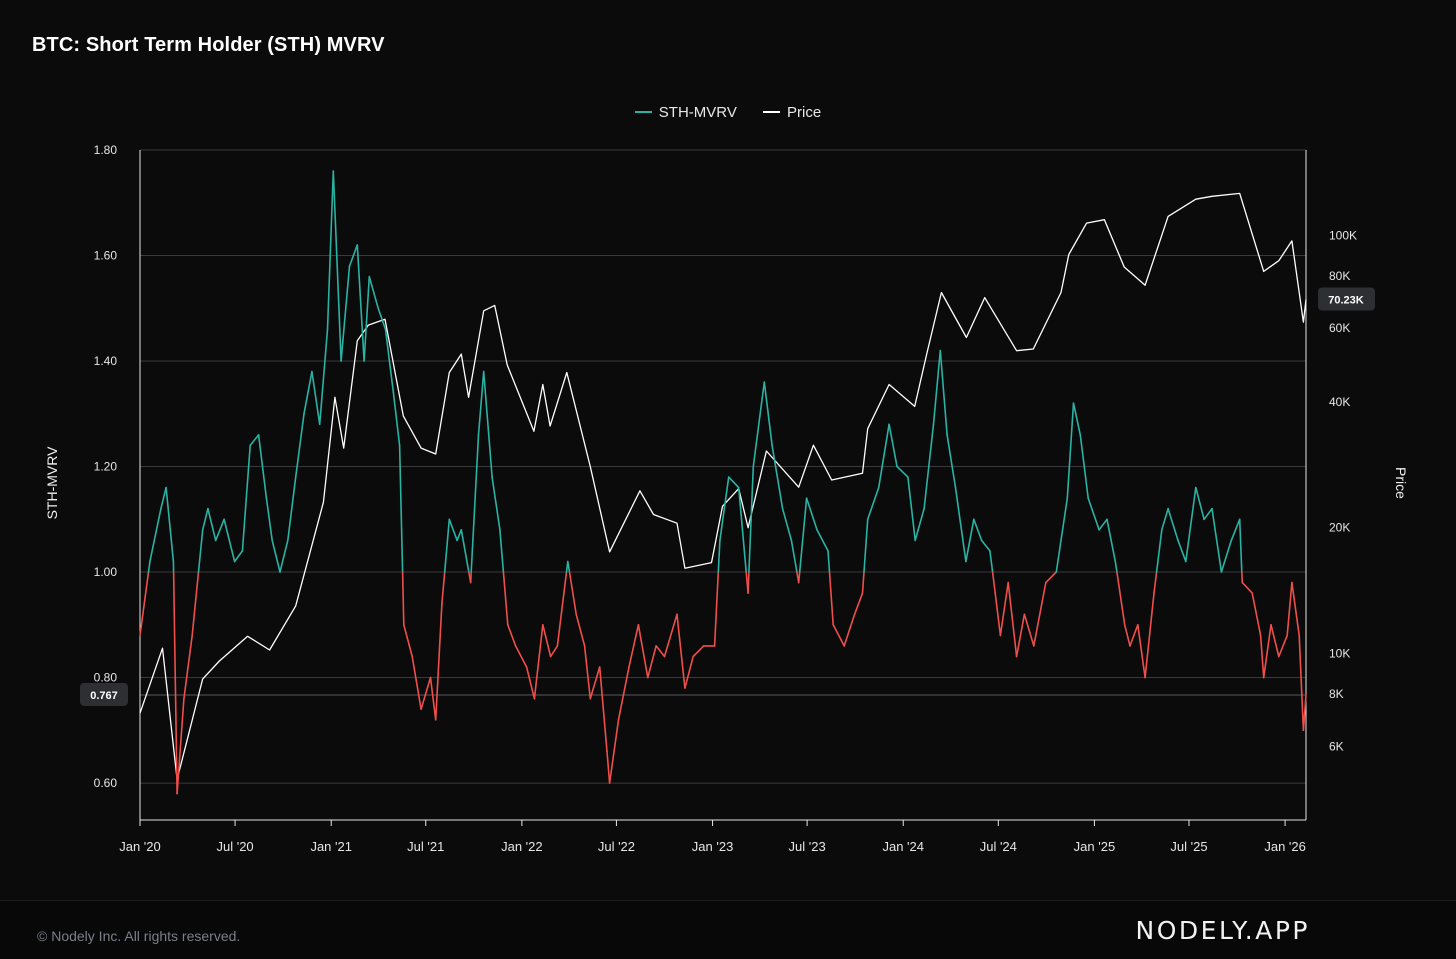 The width and height of the screenshot is (1456, 959). Describe the element at coordinates (106, 467) in the screenshot. I see `y-left-tick-label: 1.20` at that location.